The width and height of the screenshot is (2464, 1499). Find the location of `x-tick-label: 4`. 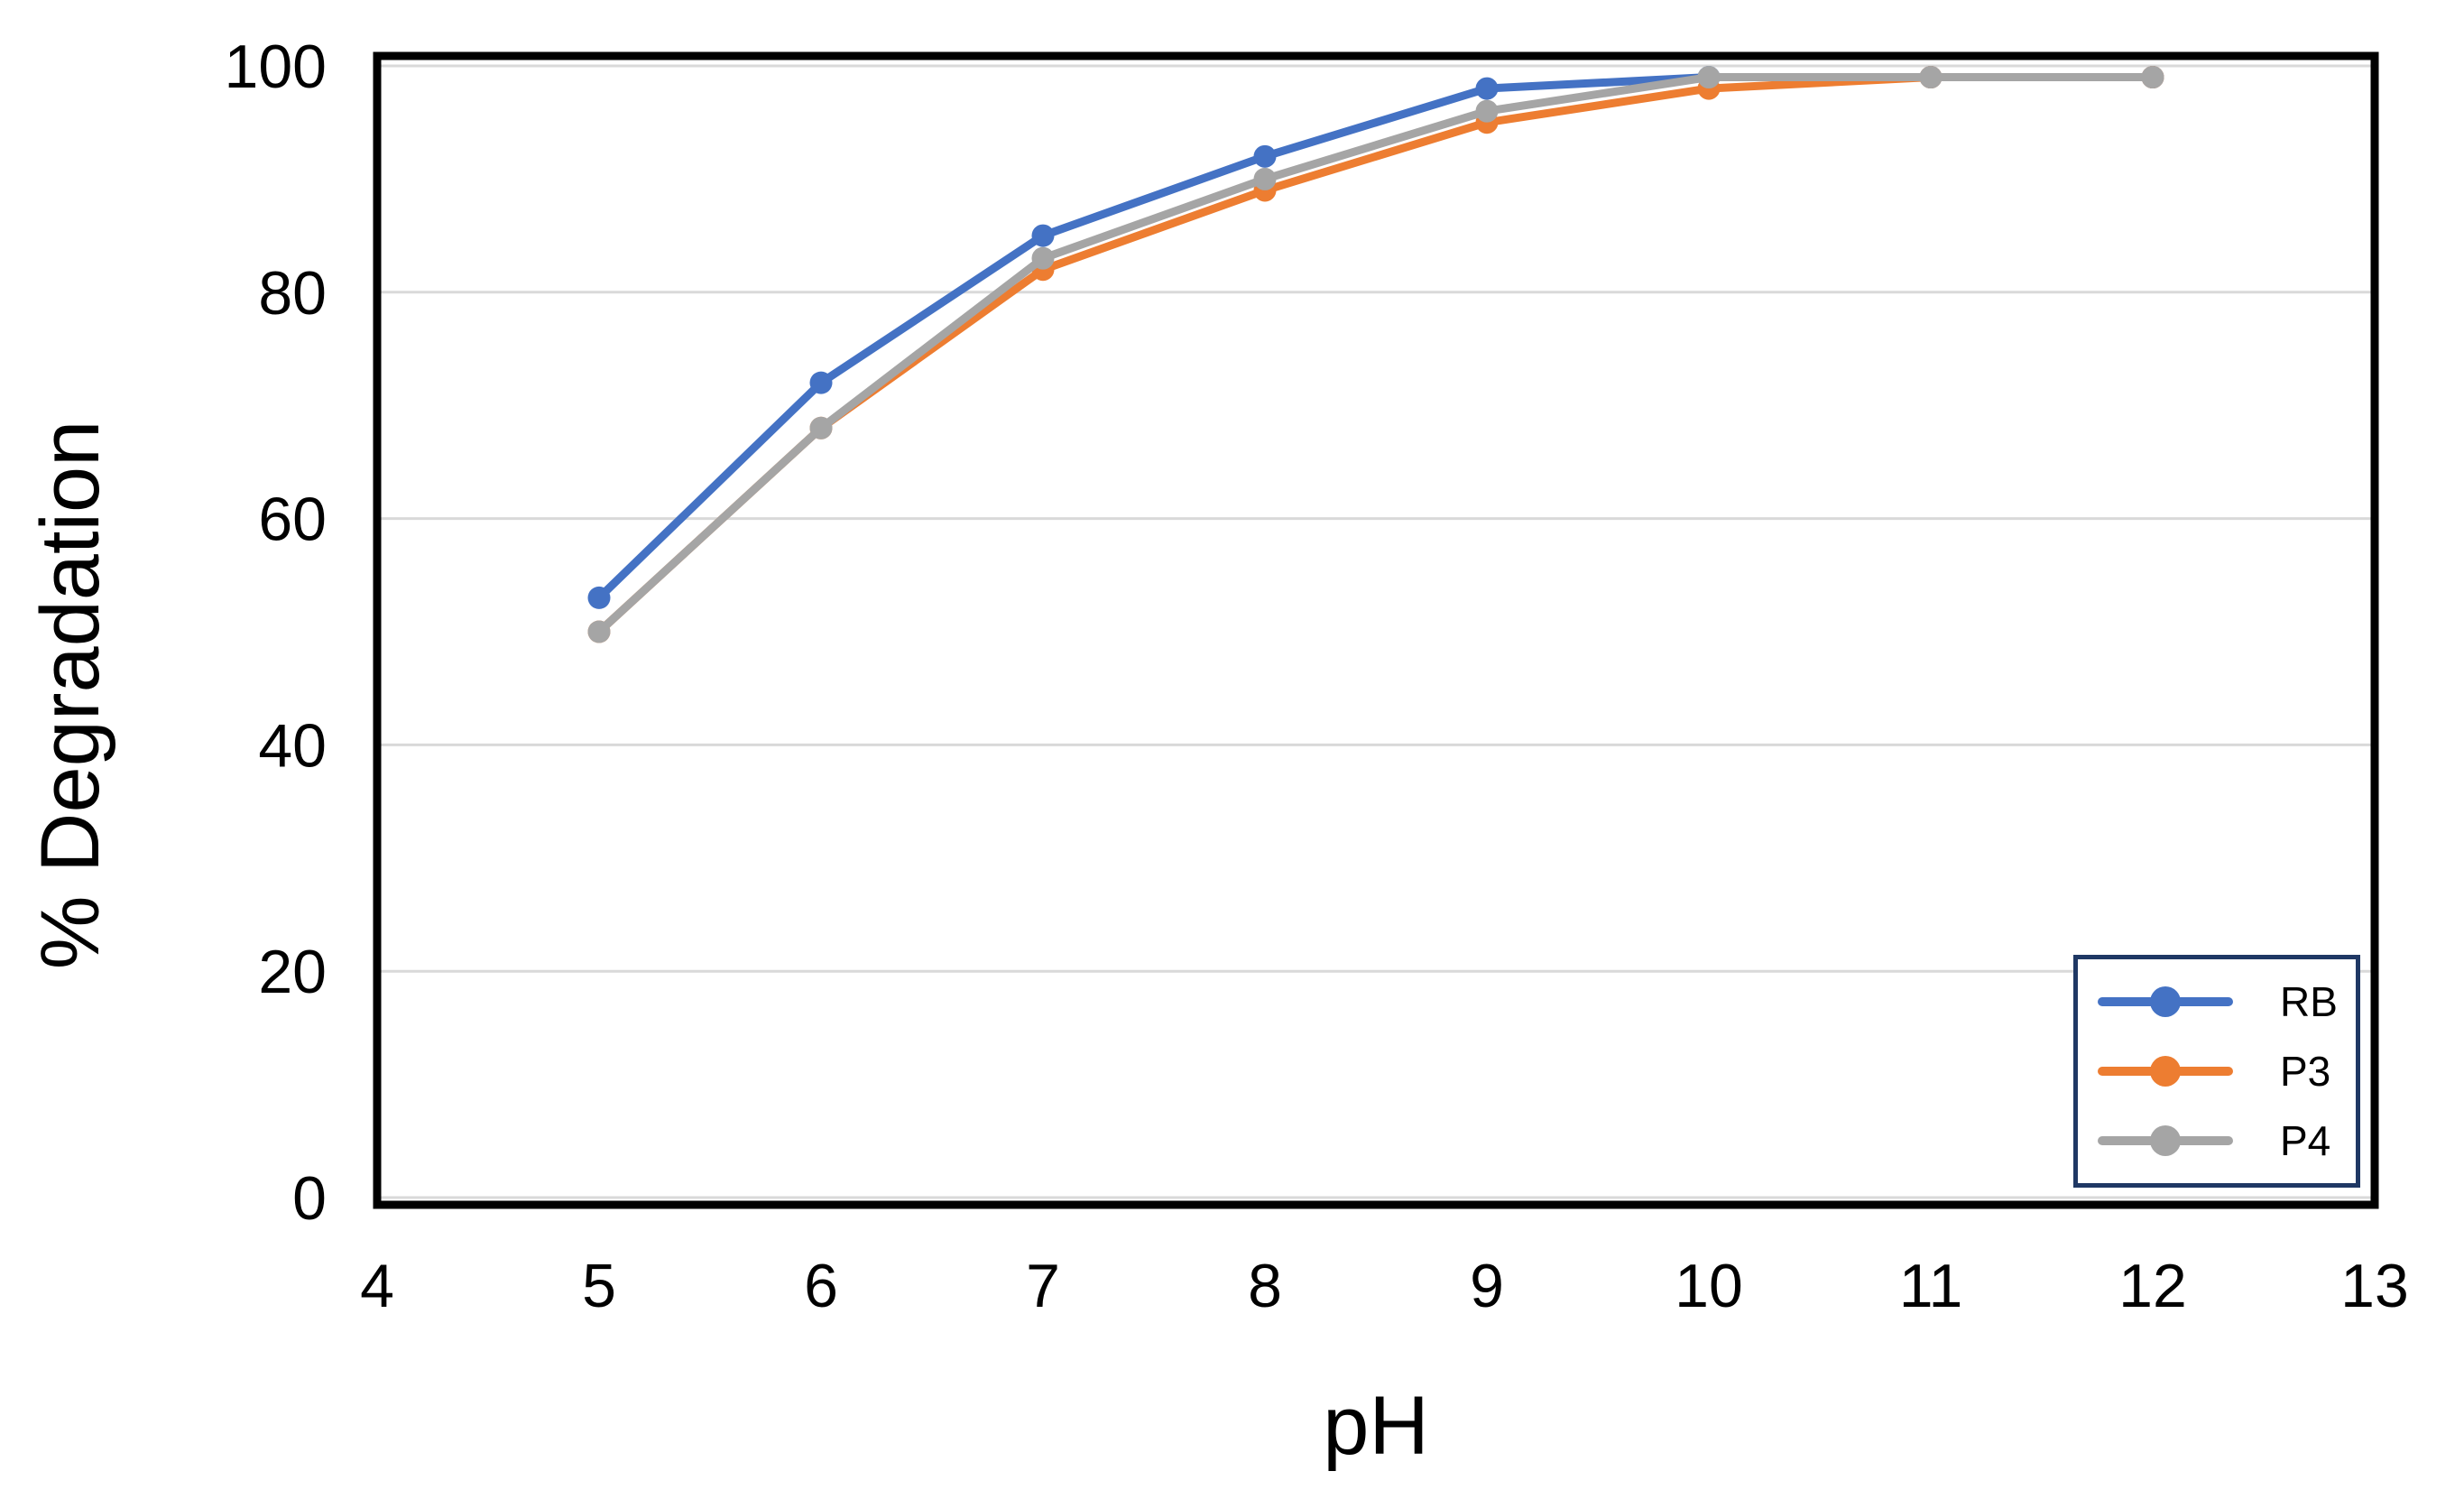

x-tick-label: 4 is located at coordinates (377, 1286).